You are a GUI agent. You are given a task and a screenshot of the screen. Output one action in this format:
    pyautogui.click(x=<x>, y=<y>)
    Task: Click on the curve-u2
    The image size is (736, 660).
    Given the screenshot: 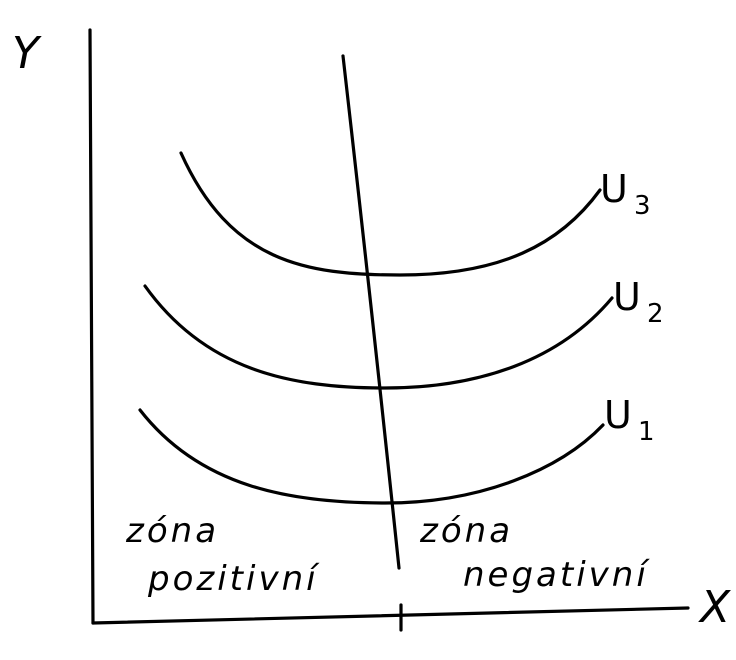 What is the action you would take?
    pyautogui.click(x=378, y=337)
    